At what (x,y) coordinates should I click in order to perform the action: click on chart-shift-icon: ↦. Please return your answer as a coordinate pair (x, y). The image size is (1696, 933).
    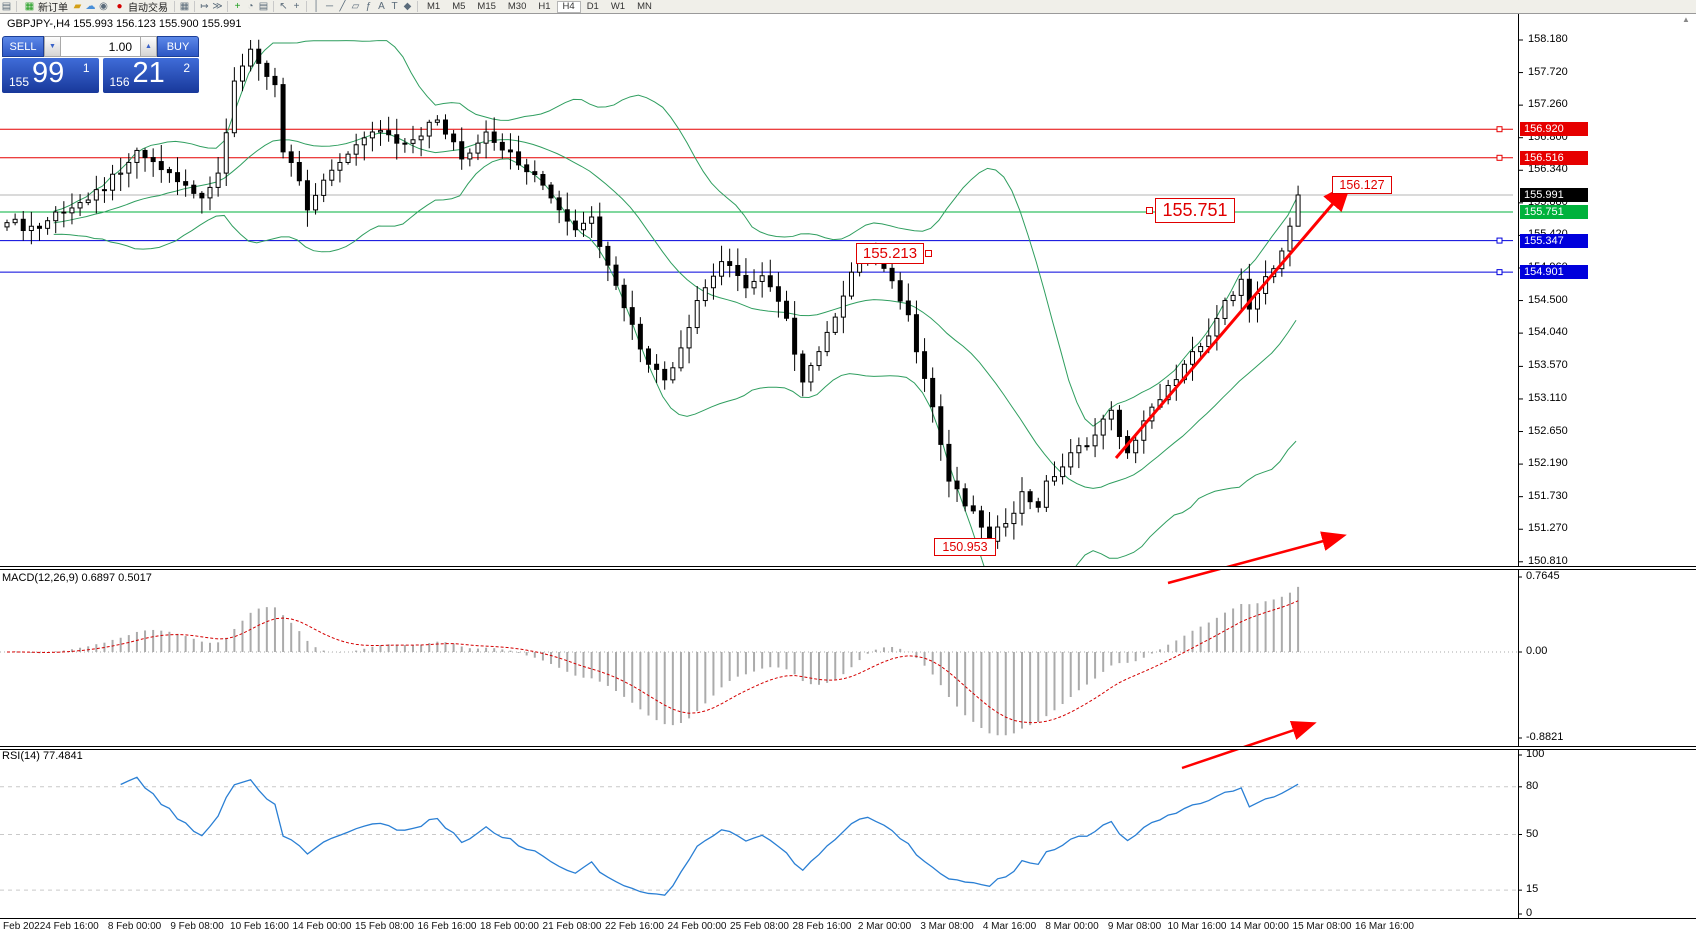
    Looking at the image, I should click on (204, 6).